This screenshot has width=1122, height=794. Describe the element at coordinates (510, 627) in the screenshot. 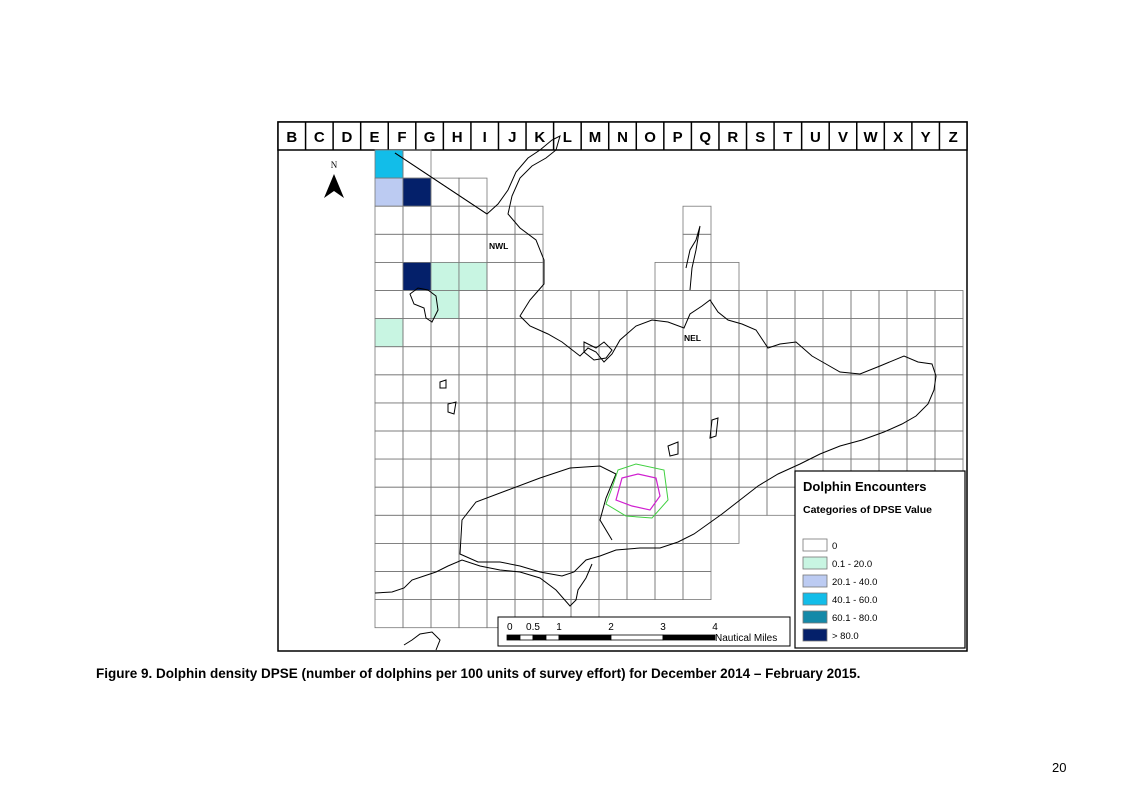

I see `scale-tick-0: 0` at that location.